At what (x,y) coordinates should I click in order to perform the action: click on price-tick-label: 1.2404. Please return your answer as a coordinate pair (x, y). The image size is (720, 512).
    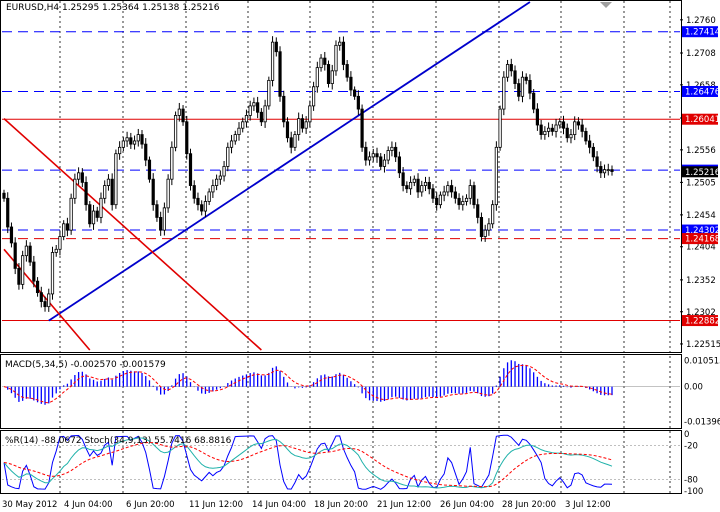
    Looking at the image, I should click on (701, 248).